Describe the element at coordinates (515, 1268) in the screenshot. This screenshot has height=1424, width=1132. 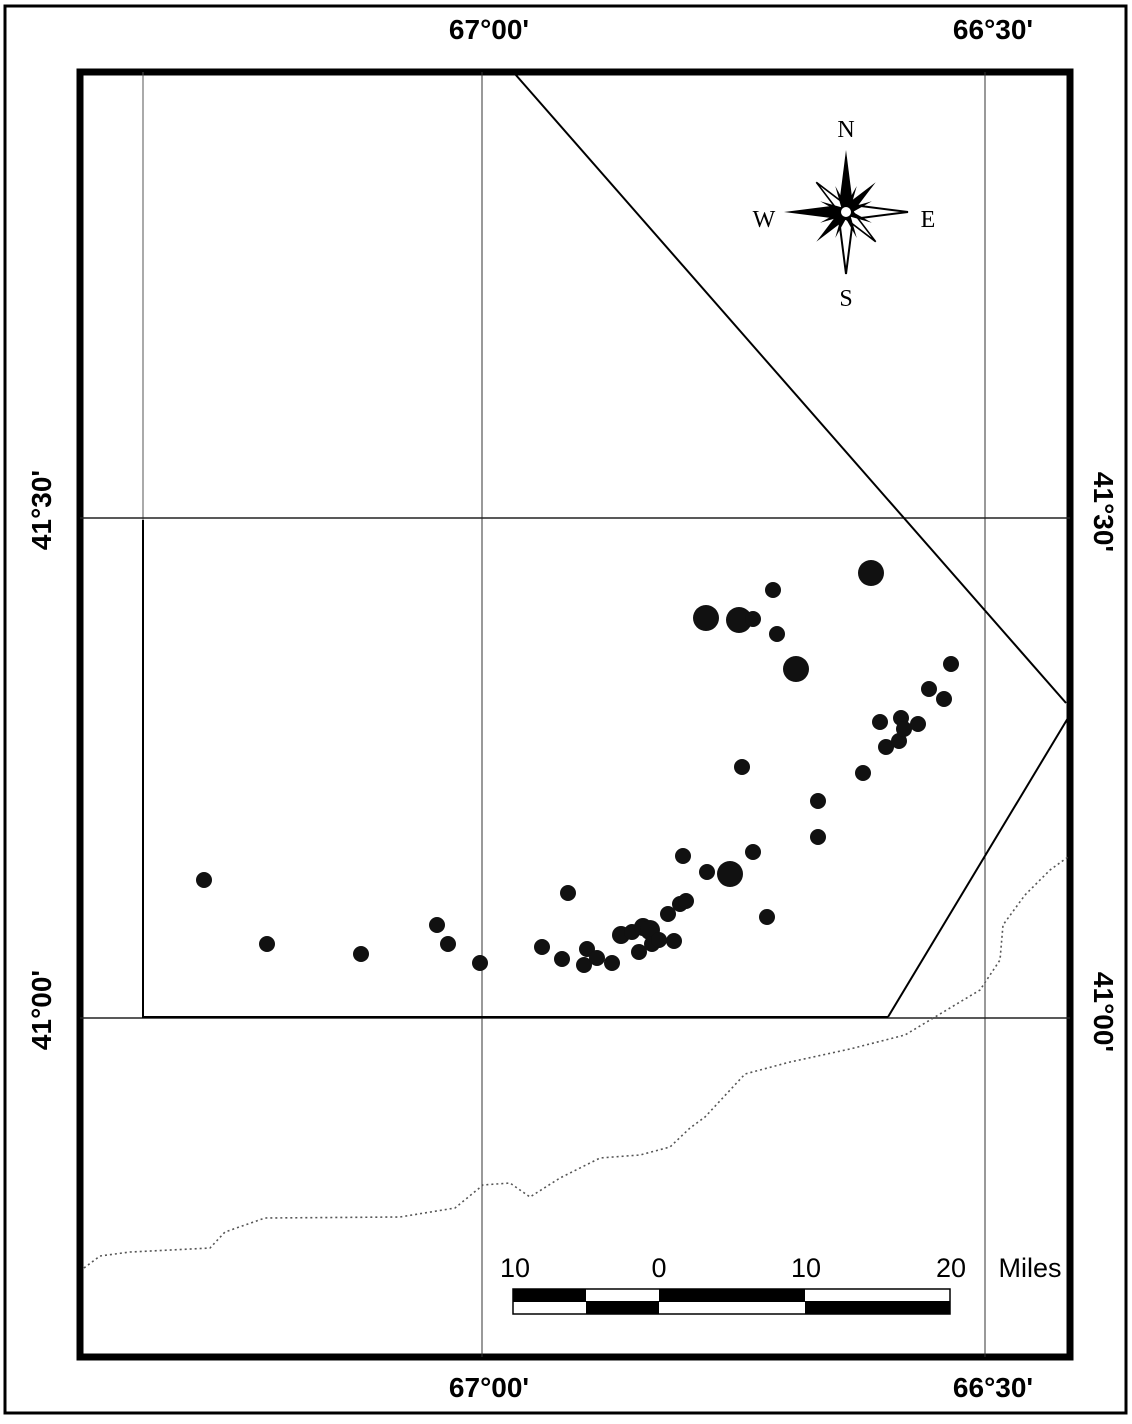
I see `scale-label-10-left: 10` at that location.